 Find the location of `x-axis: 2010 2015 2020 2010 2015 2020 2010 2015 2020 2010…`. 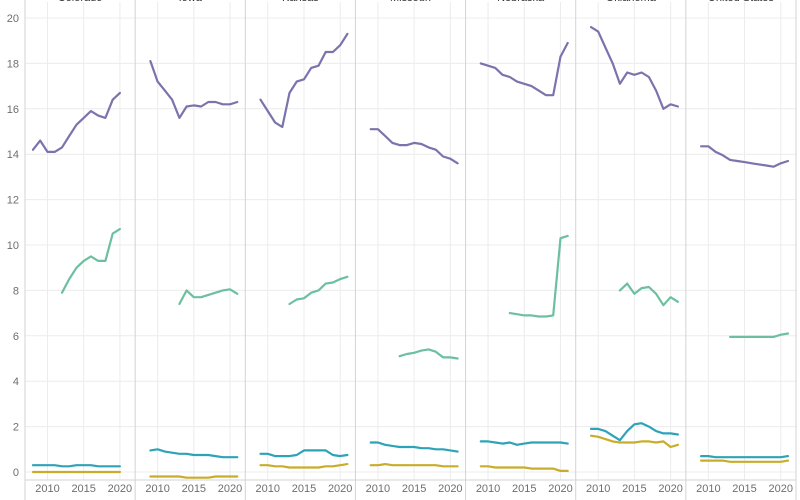

x-axis: 2010 2015 2020 2010 2015 2020 2010 2015 2020 2010… is located at coordinates (414, 489).